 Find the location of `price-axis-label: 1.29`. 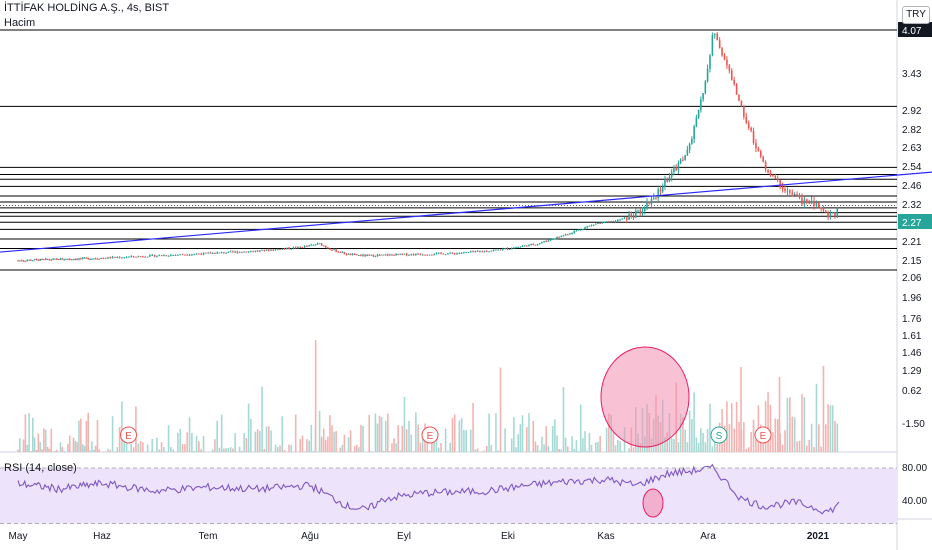

price-axis-label: 1.29 is located at coordinates (912, 371).